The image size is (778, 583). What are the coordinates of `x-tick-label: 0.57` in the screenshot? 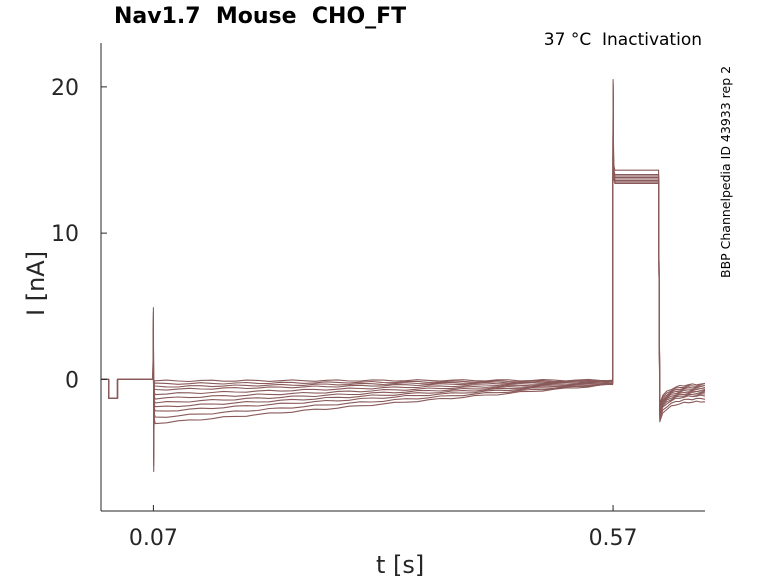 It's located at (613, 538).